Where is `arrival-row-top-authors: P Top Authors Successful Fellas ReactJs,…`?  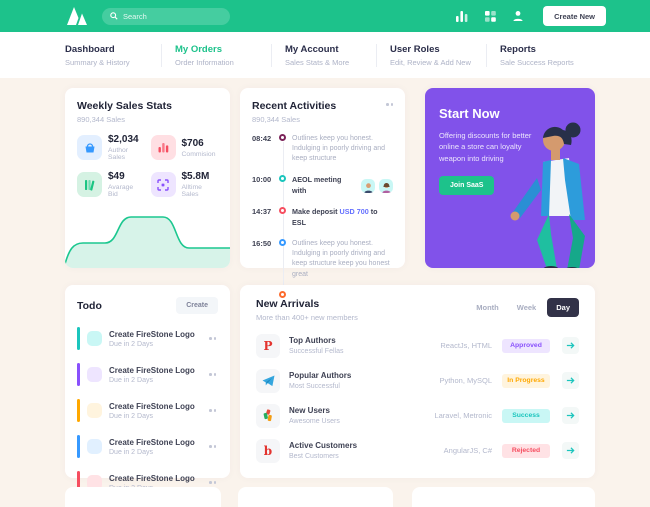 arrival-row-top-authors: P Top Authors Successful Fellas ReactJs,… is located at coordinates (417, 345).